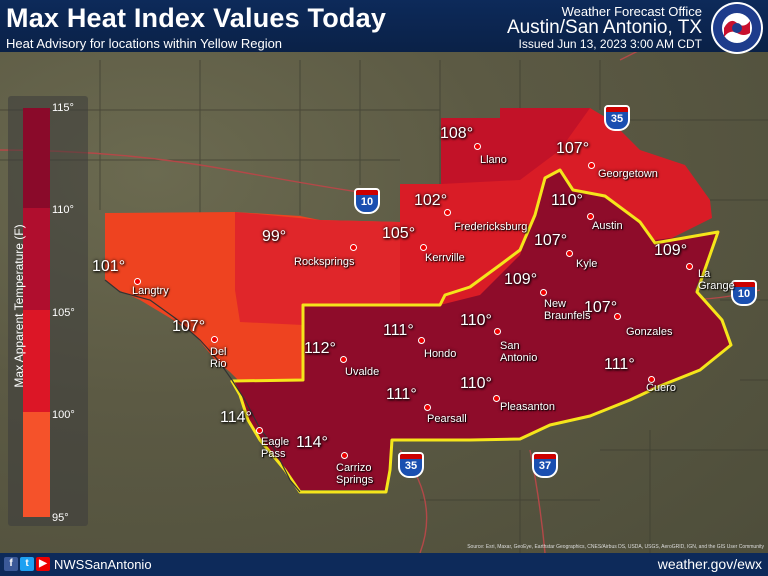  What do you see at coordinates (196, 18) in the screenshot?
I see `page-title: Max Heat Index Values Today` at bounding box center [196, 18].